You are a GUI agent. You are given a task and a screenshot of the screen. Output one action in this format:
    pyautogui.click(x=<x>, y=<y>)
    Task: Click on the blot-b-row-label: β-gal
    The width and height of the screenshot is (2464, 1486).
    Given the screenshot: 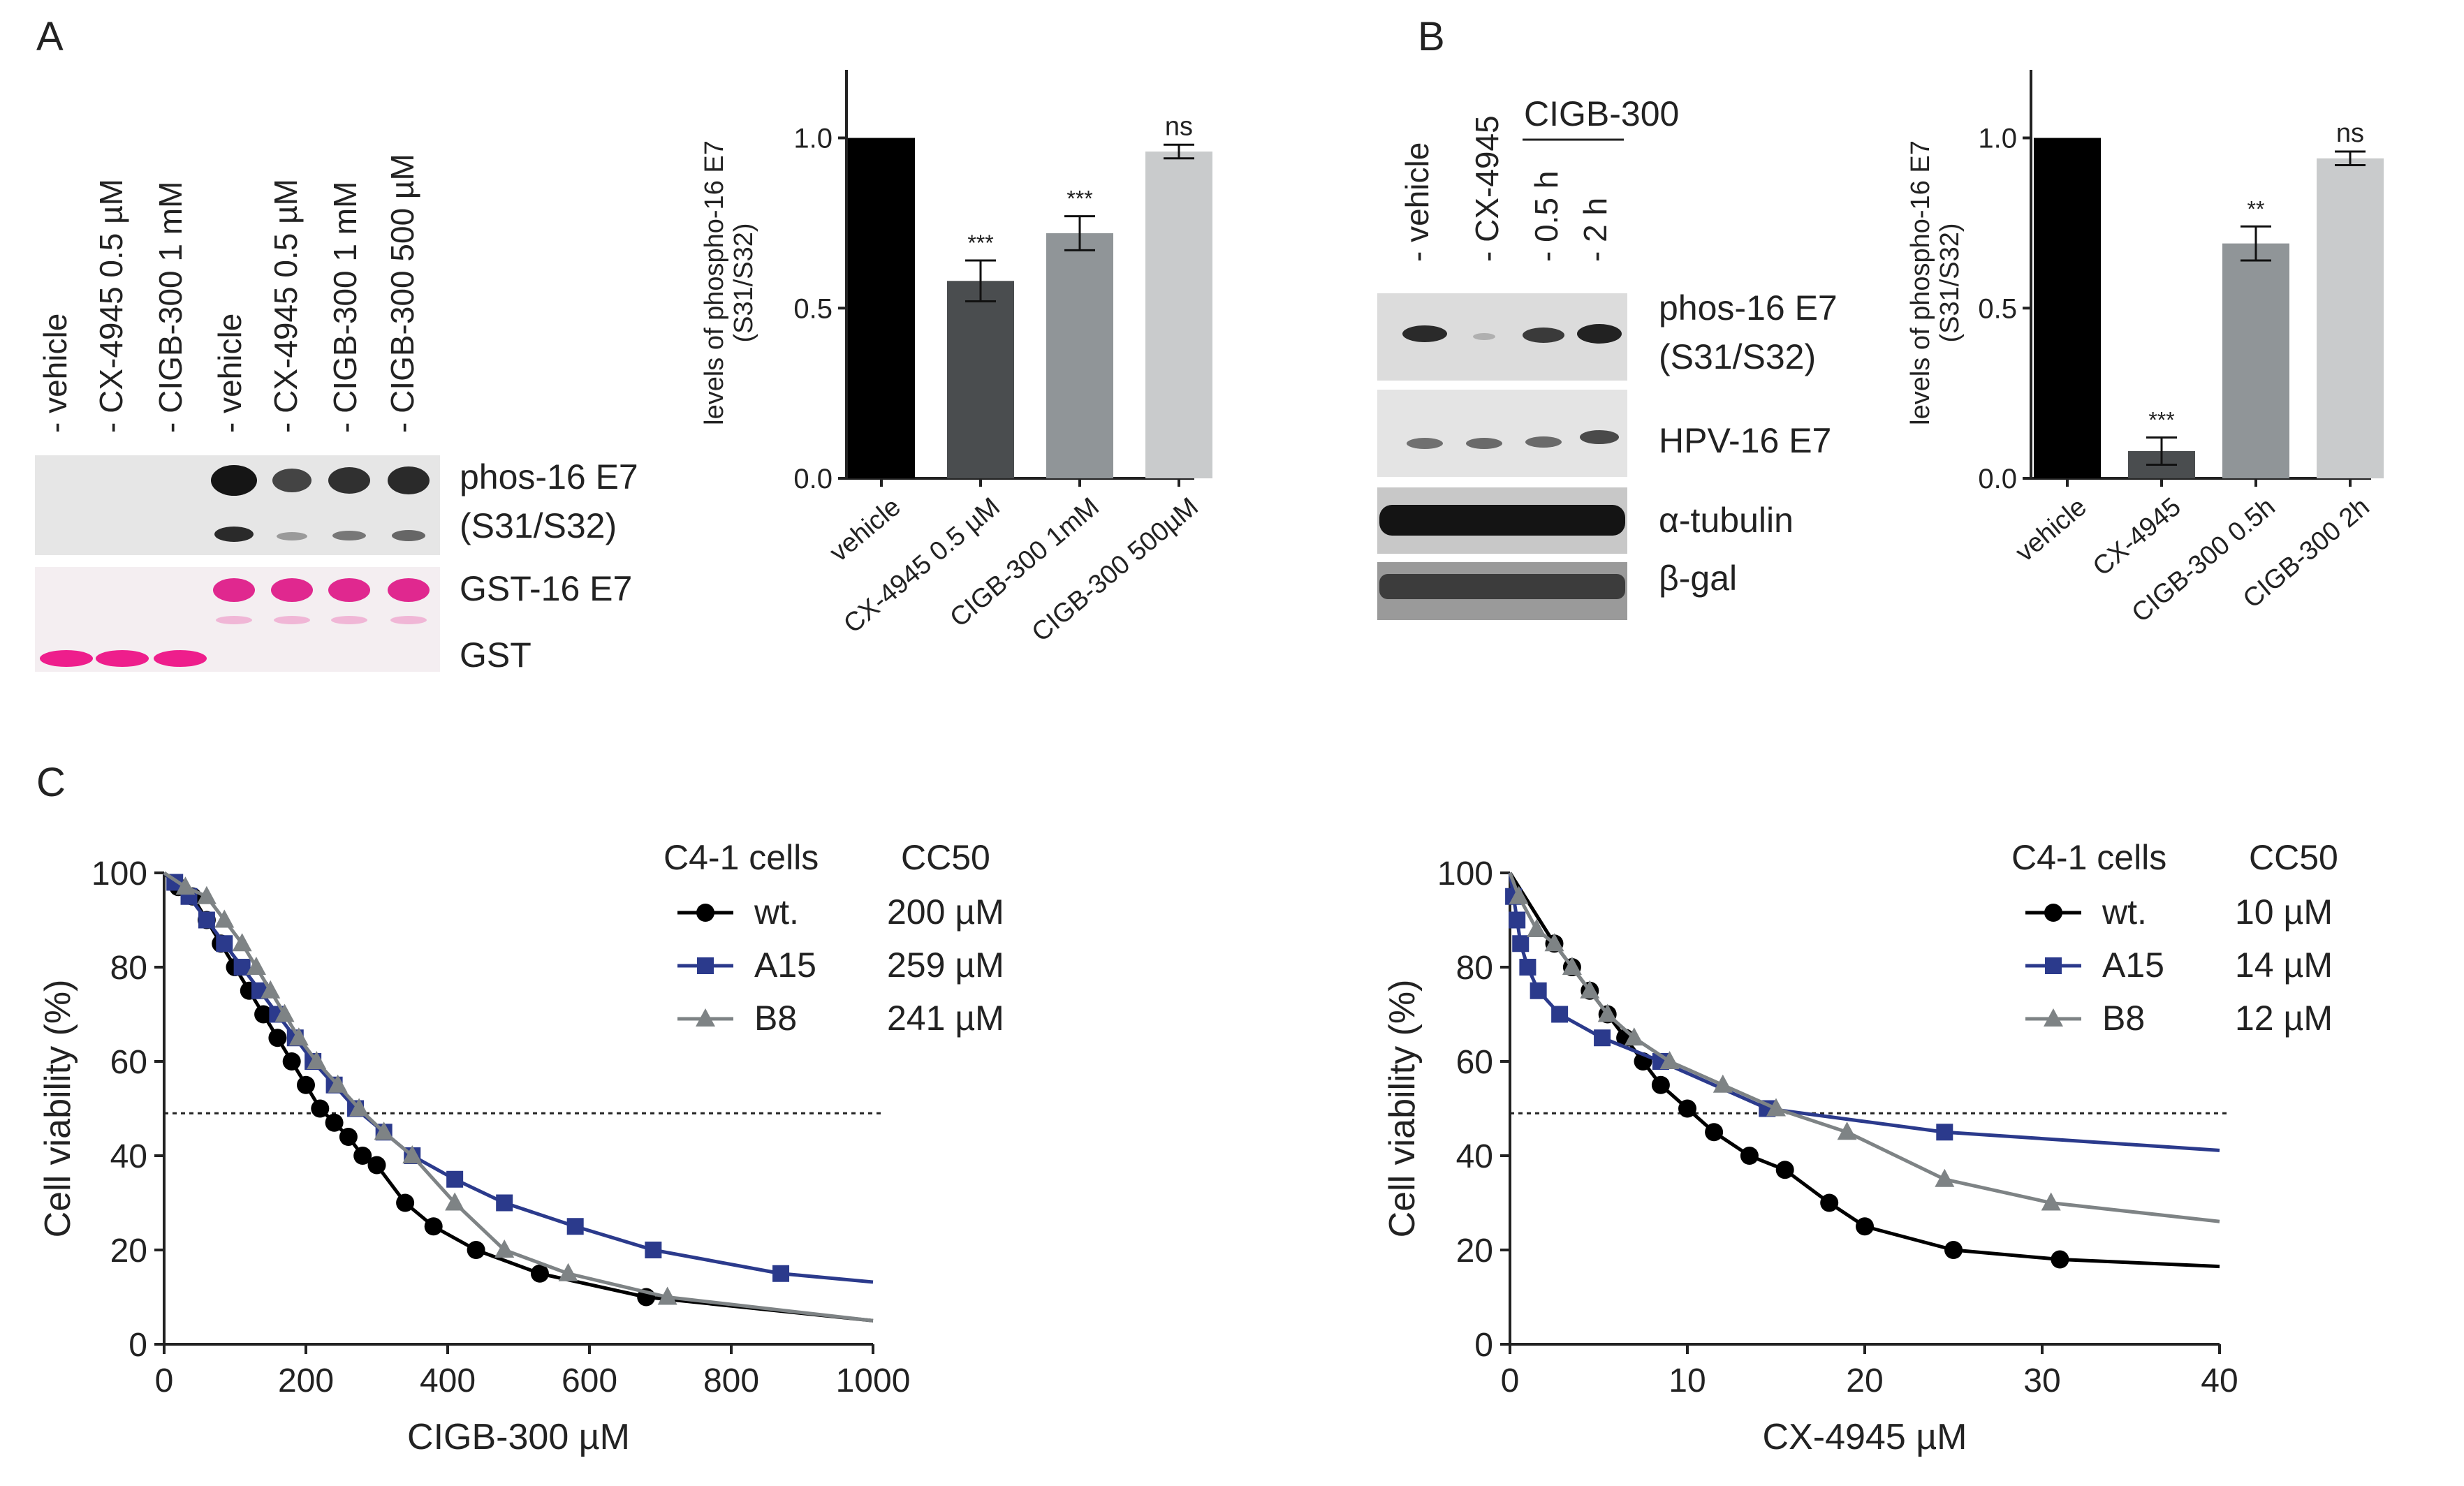 What is the action you would take?
    pyautogui.click(x=1698, y=578)
    